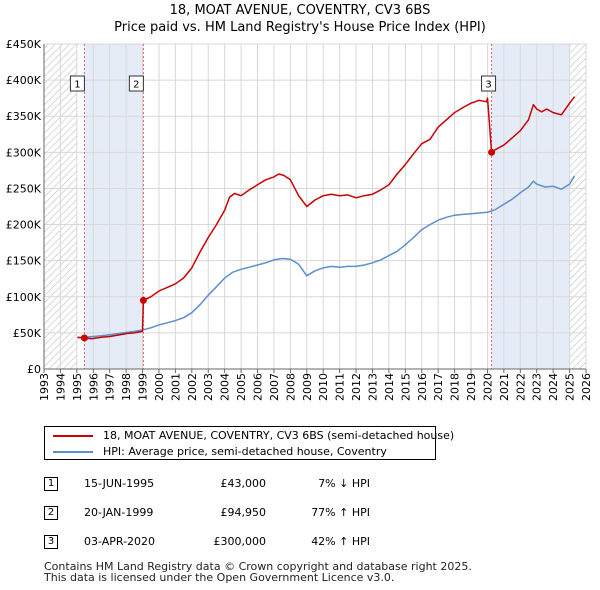  What do you see at coordinates (119, 512) in the screenshot?
I see `sale-date: 20-JAN-1999` at bounding box center [119, 512].